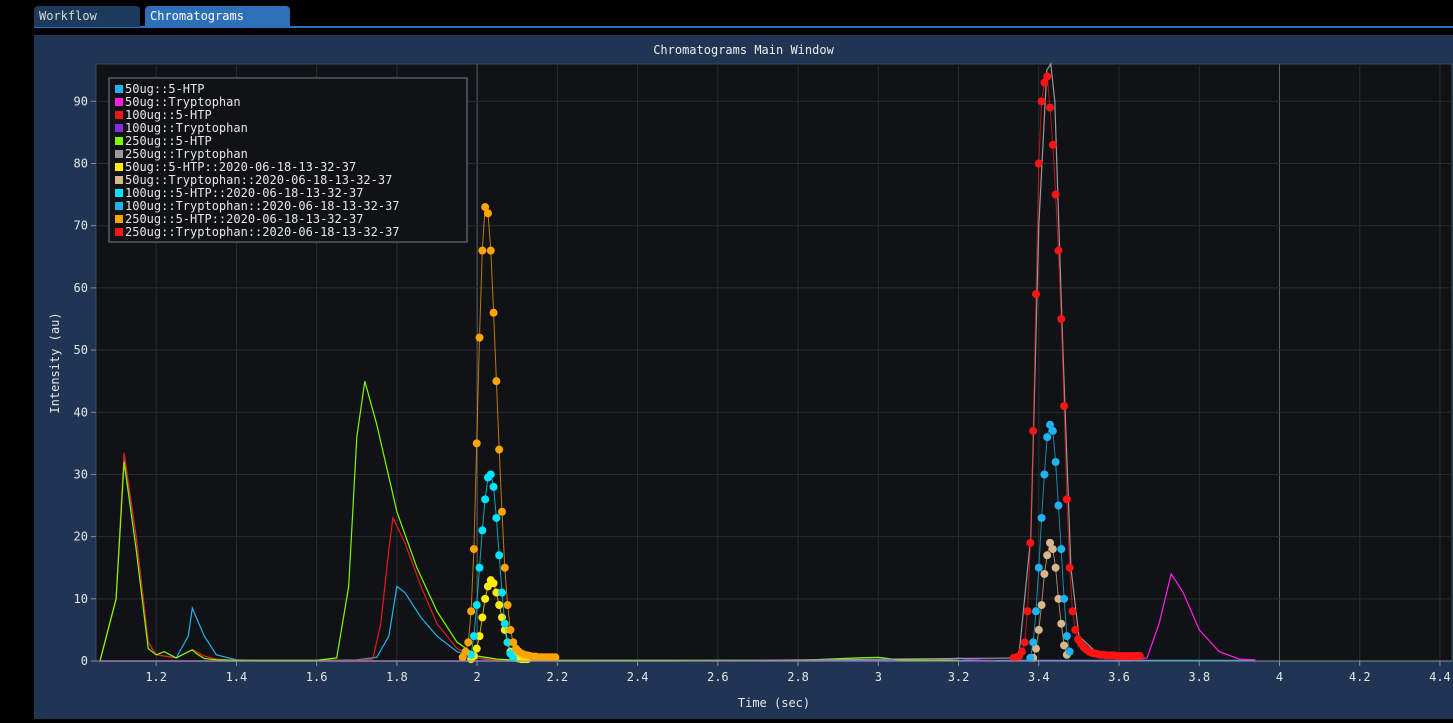 This screenshot has width=1453, height=723. Describe the element at coordinates (1119, 677) in the screenshot. I see `x-tick-label: 3.6` at that location.